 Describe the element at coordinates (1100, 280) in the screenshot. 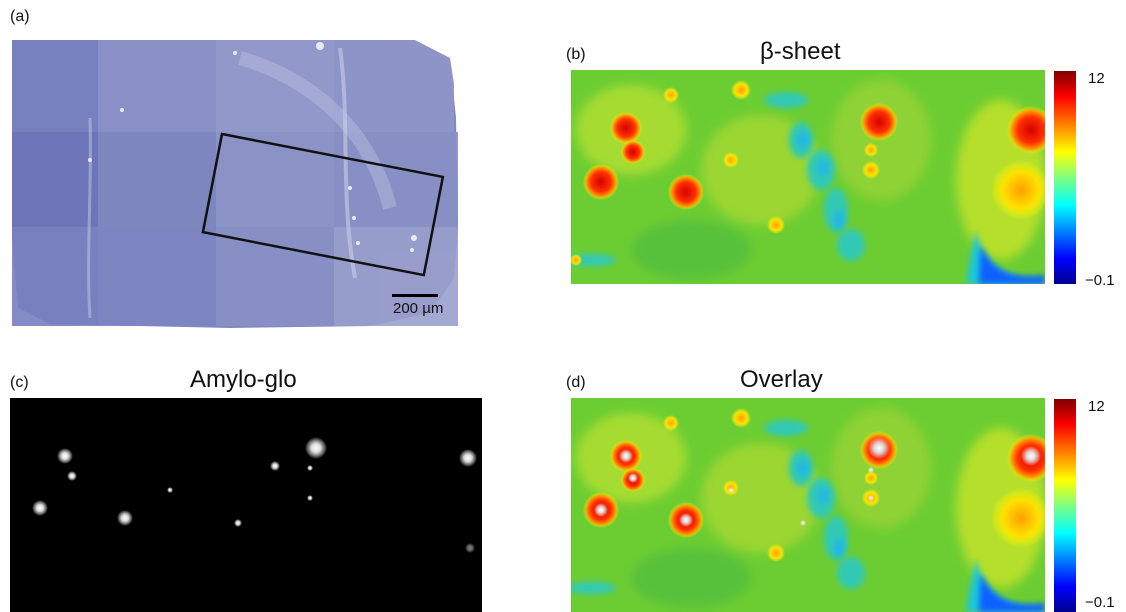

I see `panel-b-colorbar-min: −0.1` at that location.